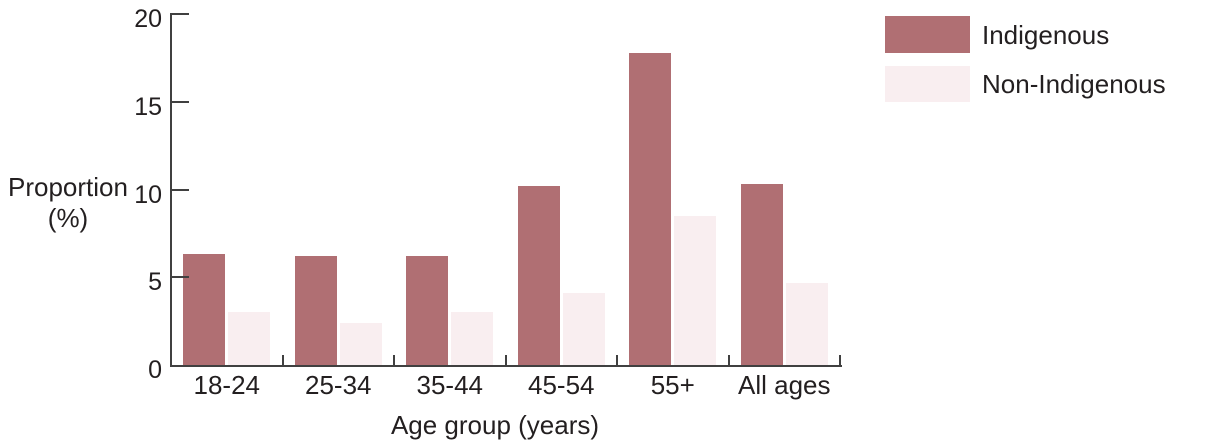 The image size is (1218, 446). Describe the element at coordinates (927, 84) in the screenshot. I see `legend-swatch-non-indigenous` at that location.